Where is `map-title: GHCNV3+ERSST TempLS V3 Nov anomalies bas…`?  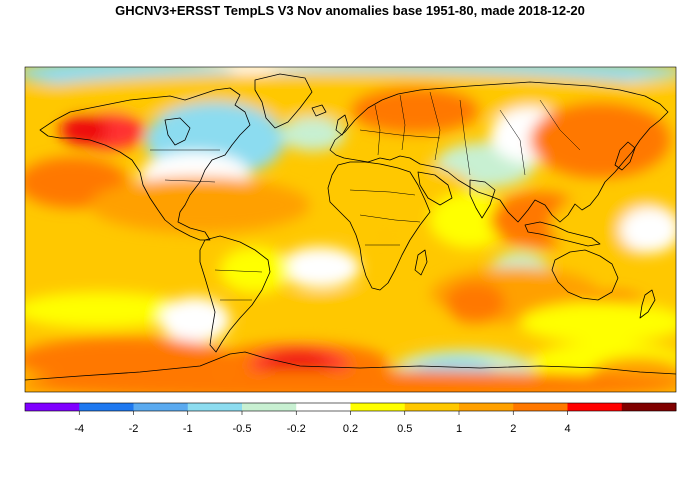 map-title: GHCNV3+ERSST TempLS V3 Nov anomalies bas… is located at coordinates (350, 10).